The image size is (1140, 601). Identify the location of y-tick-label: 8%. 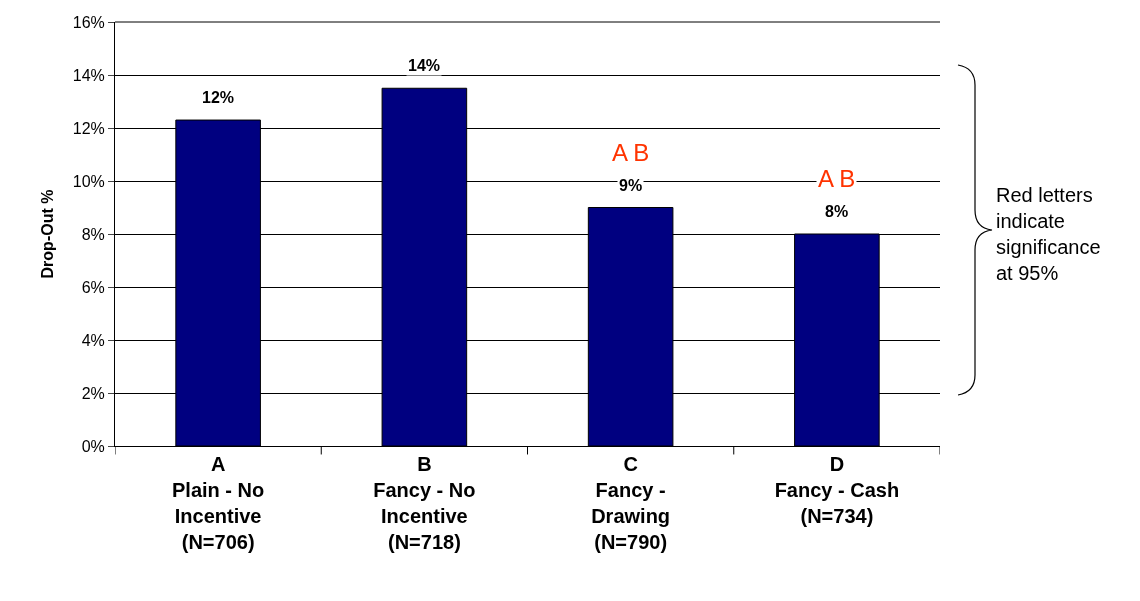
(93, 234).